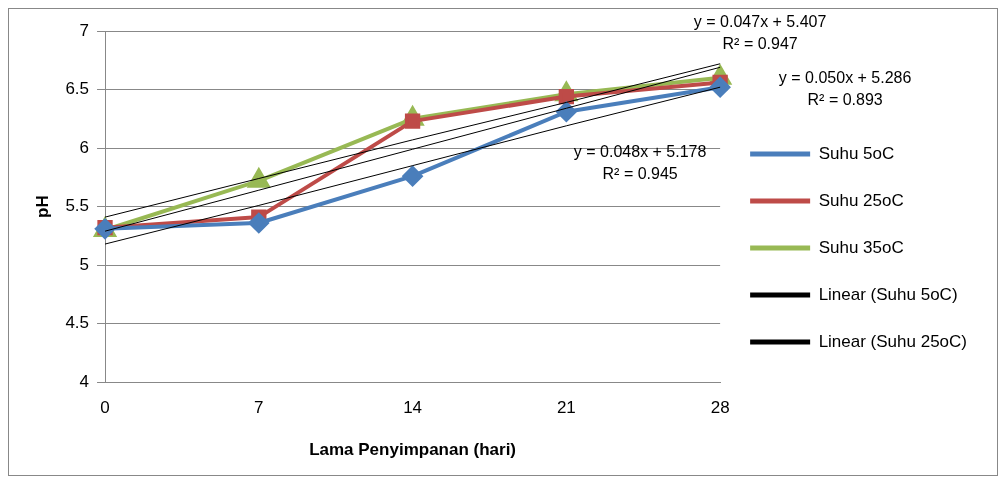 The width and height of the screenshot is (1006, 484). I want to click on y-tick-label: 6, so click(84, 147).